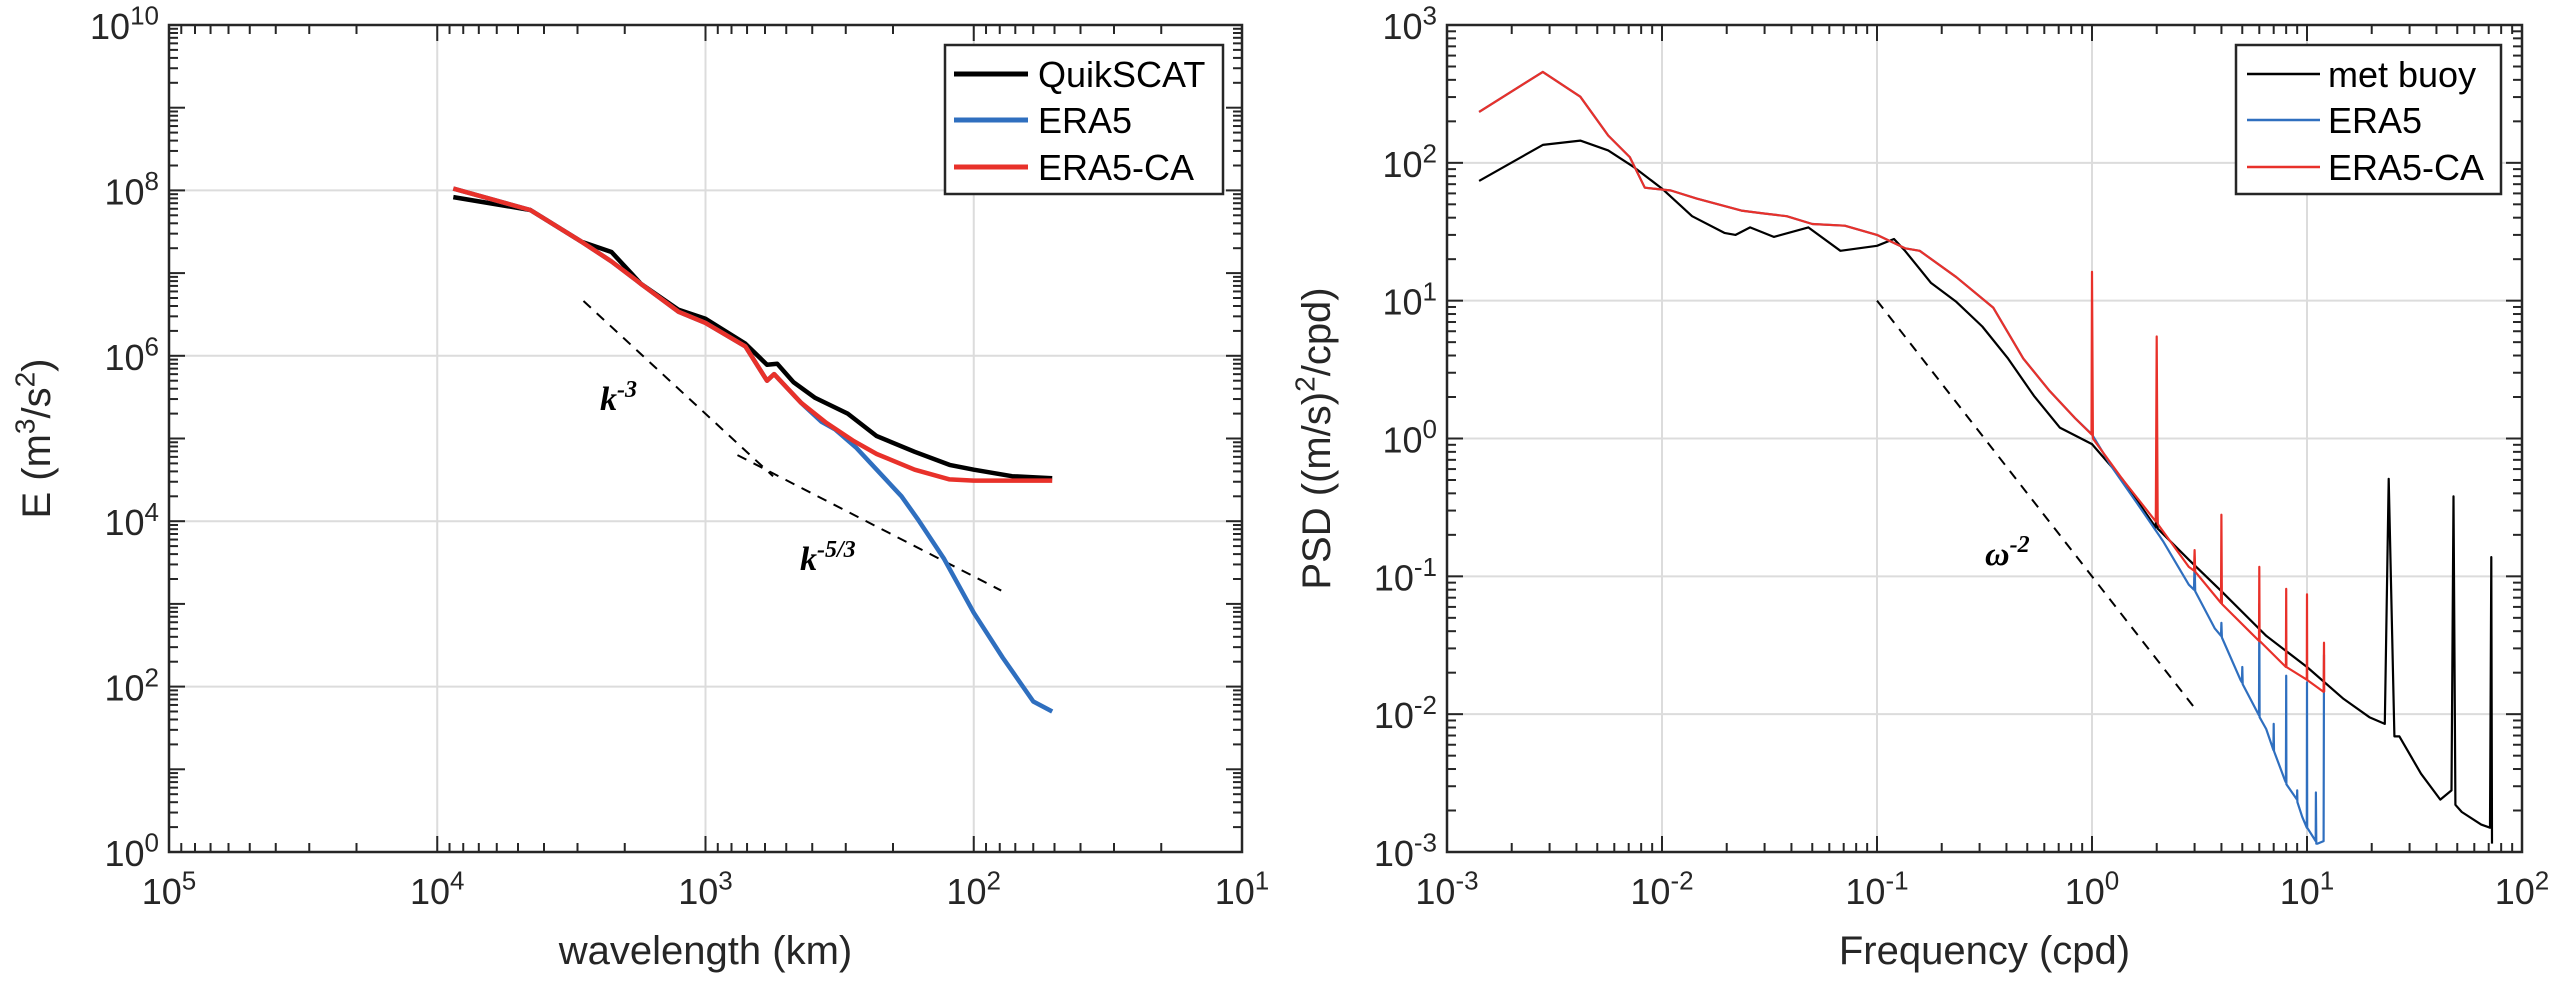  Describe the element at coordinates (705, 951) in the screenshot. I see `x-axis-label: wavelength (km)` at that location.